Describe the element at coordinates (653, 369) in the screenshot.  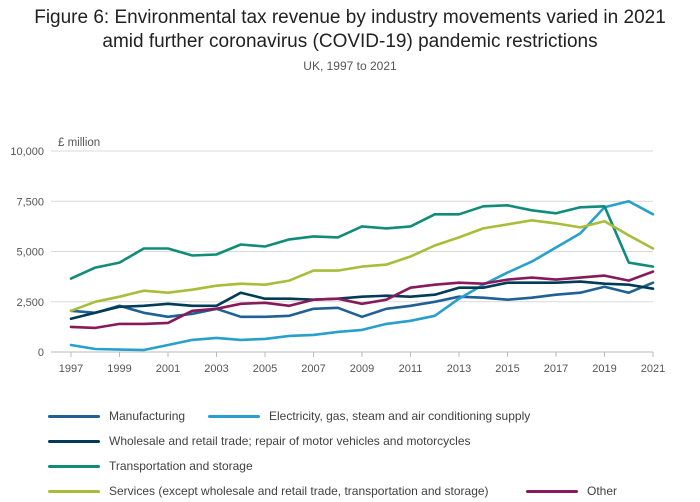
I see `x-tick-label: 2021` at that location.